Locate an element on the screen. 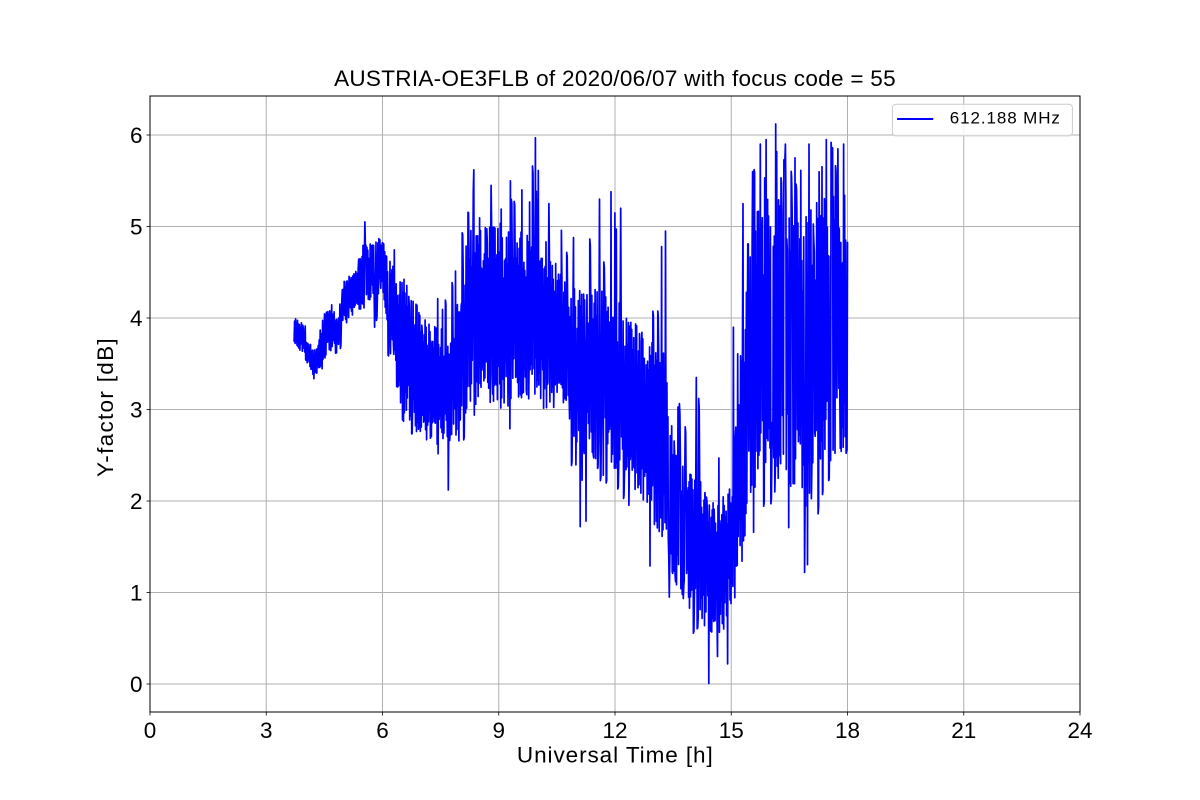 This screenshot has height=800, width=1200. svg-text: 24 is located at coordinates (1079, 730).